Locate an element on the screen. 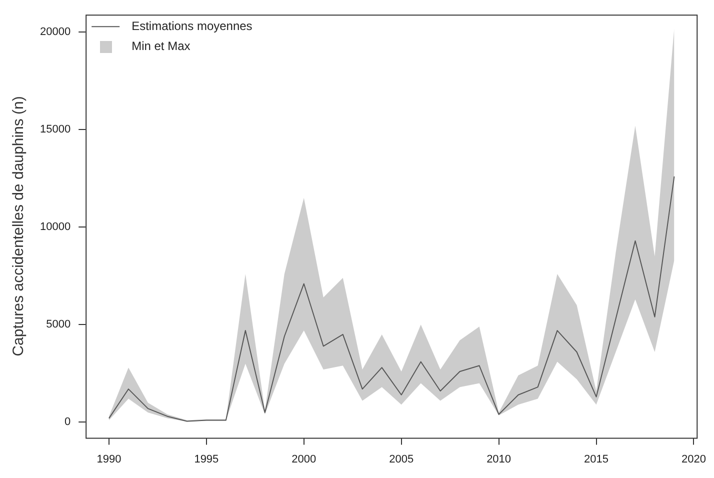  x-tick-label: 2020 is located at coordinates (693, 459).